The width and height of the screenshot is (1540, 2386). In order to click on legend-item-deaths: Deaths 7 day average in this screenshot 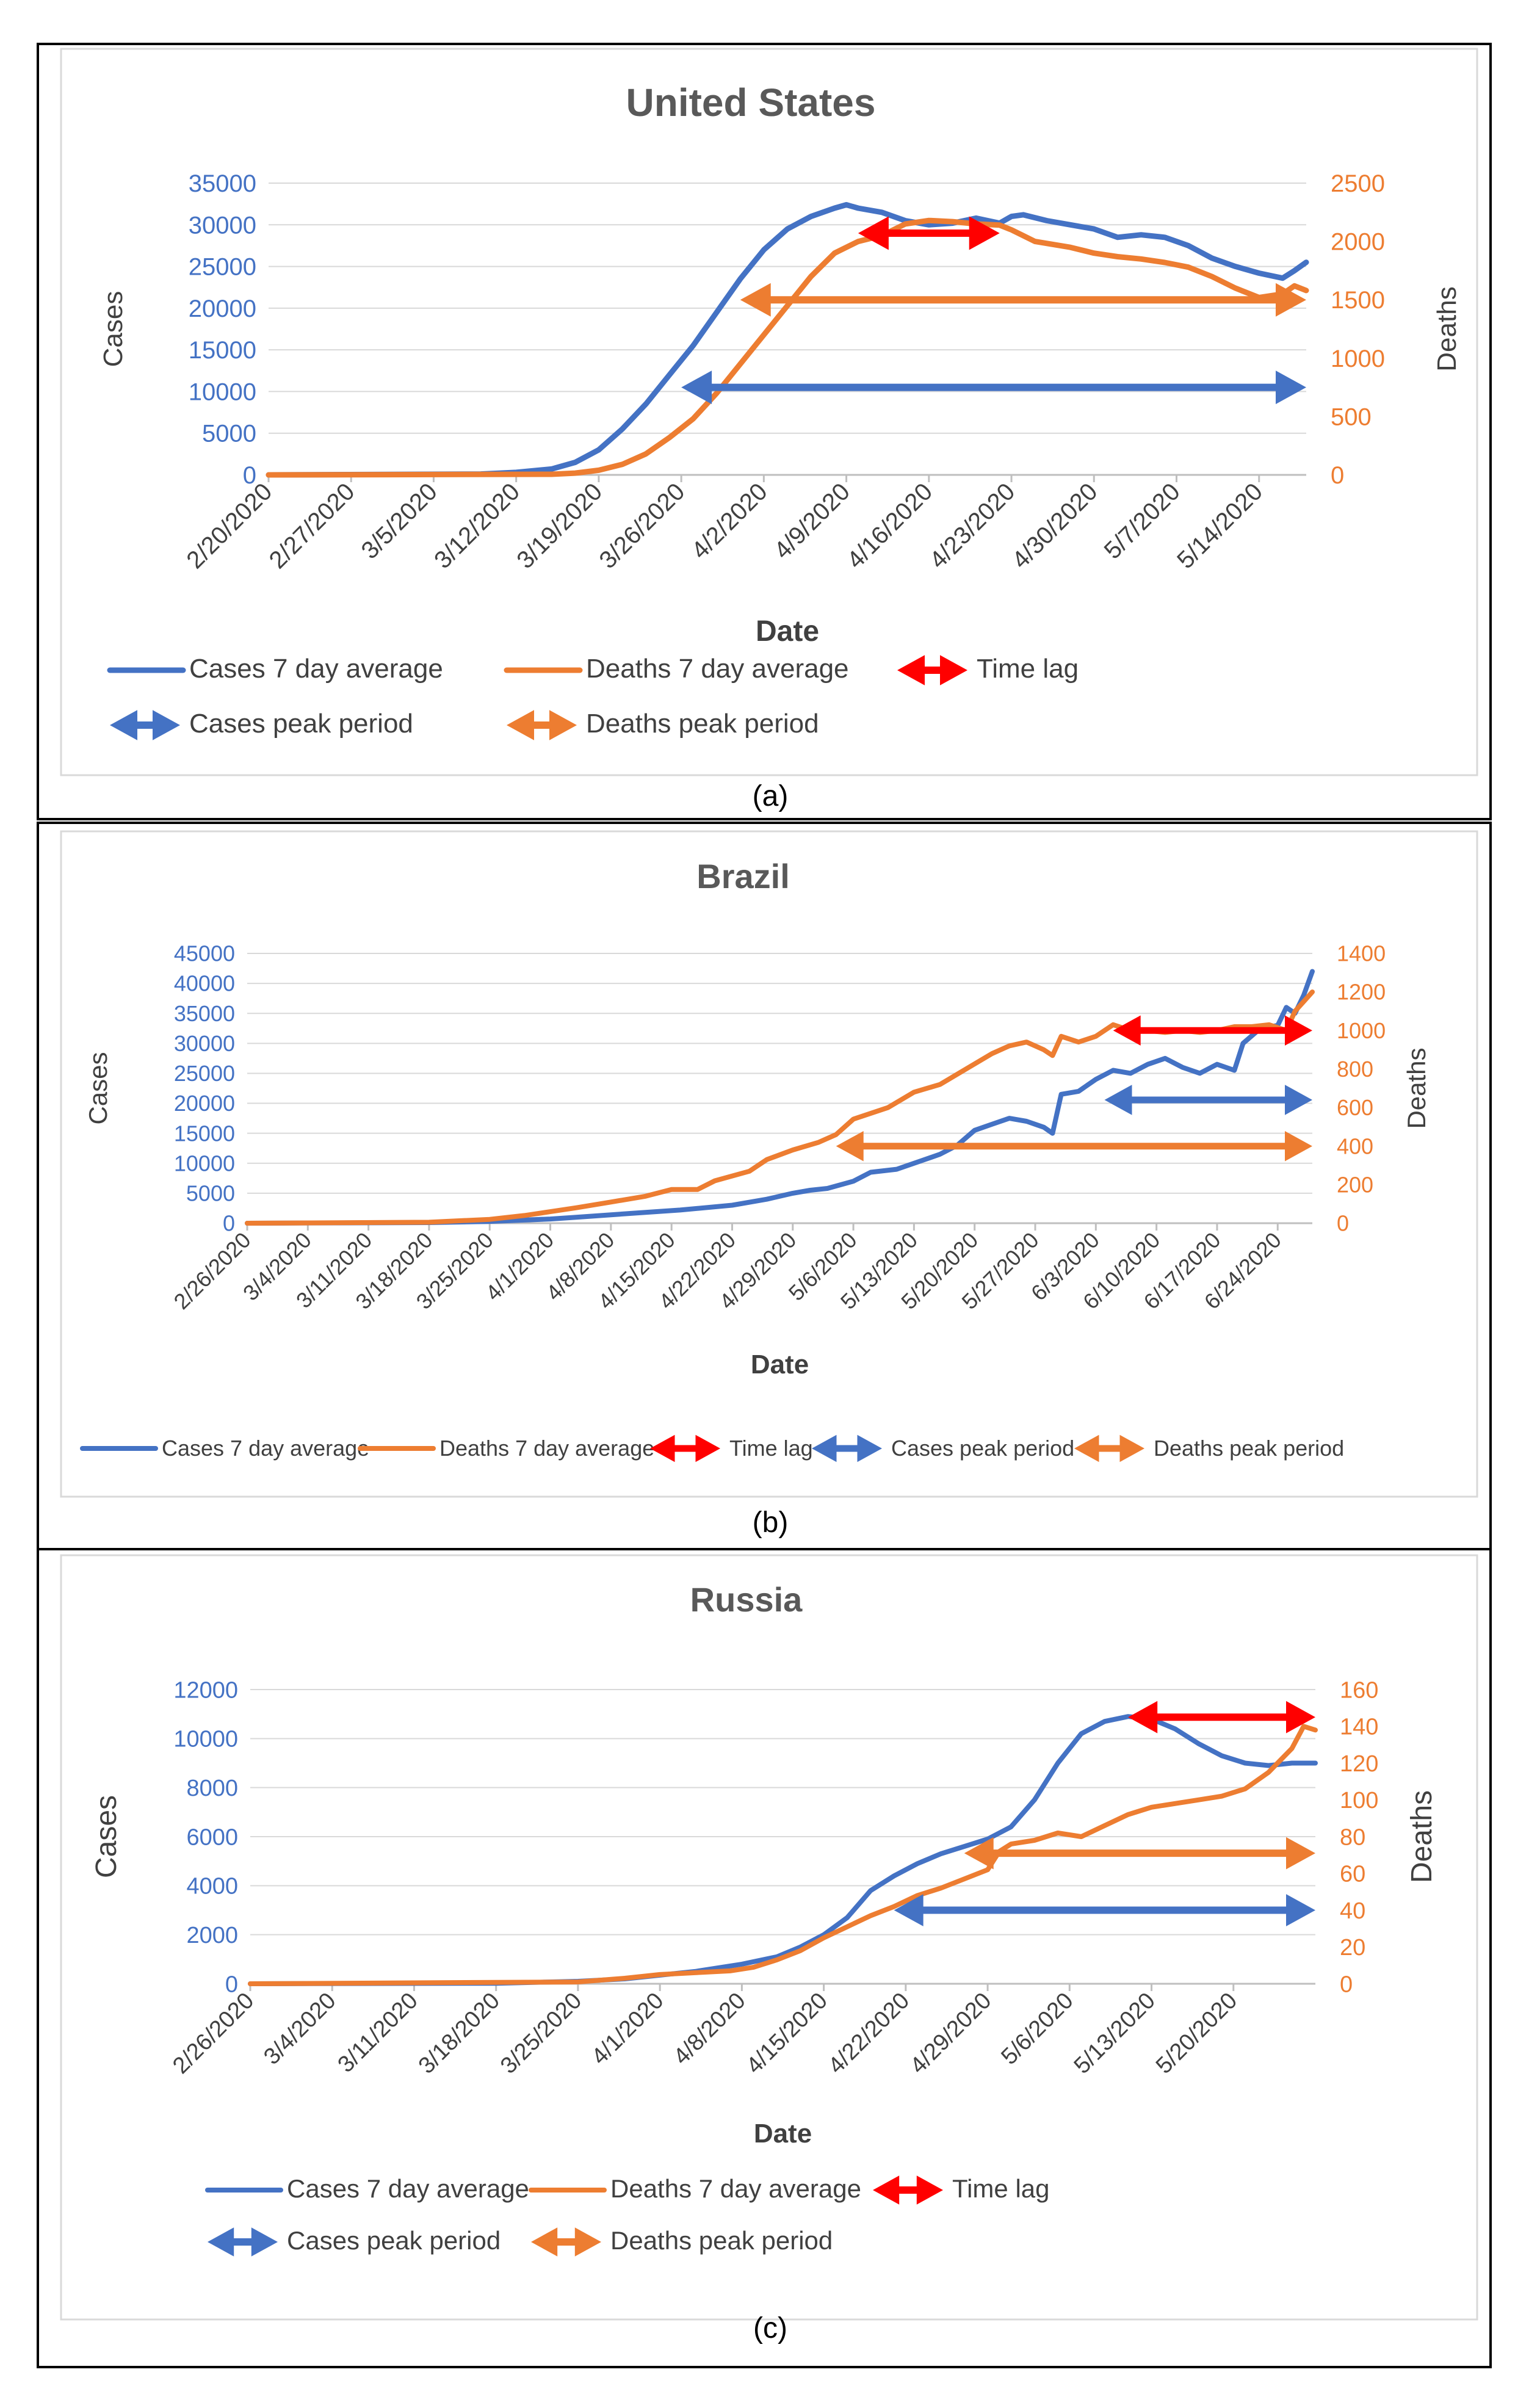, I will do `click(695, 2188)`.